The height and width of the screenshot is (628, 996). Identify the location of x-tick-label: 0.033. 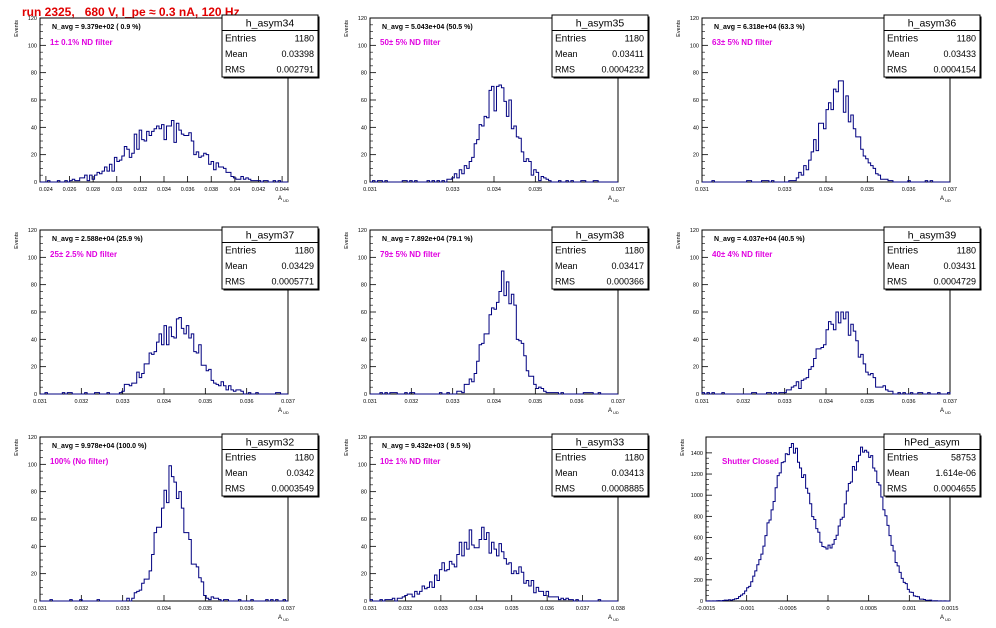
(441, 609).